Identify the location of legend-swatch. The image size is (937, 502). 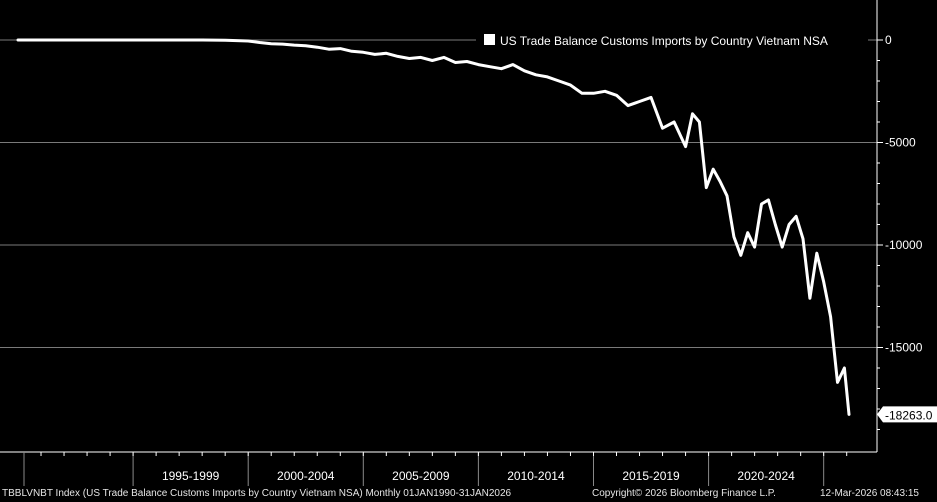
(489, 39).